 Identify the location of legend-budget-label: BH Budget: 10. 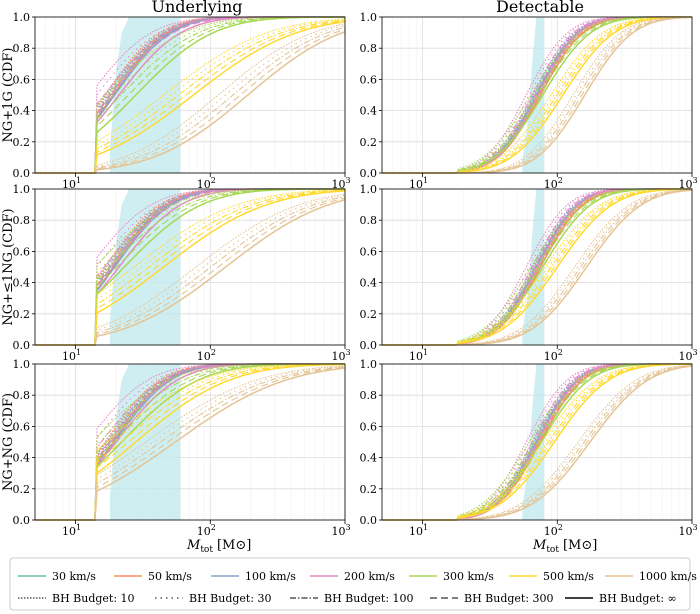
(93, 598).